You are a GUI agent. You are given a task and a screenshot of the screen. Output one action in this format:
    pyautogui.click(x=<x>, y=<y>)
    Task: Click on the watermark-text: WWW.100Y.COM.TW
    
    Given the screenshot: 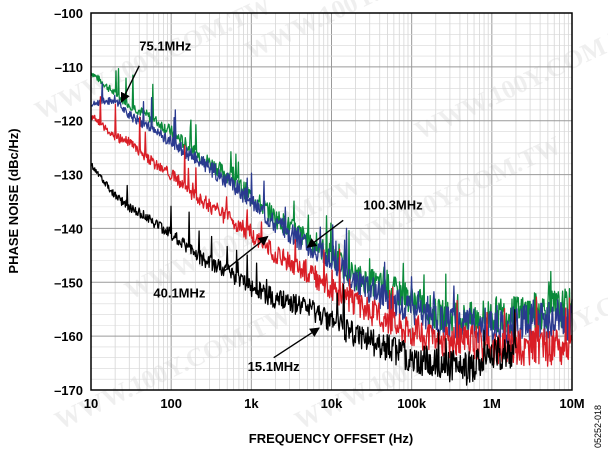 What is the action you would take?
    pyautogui.click(x=363, y=32)
    